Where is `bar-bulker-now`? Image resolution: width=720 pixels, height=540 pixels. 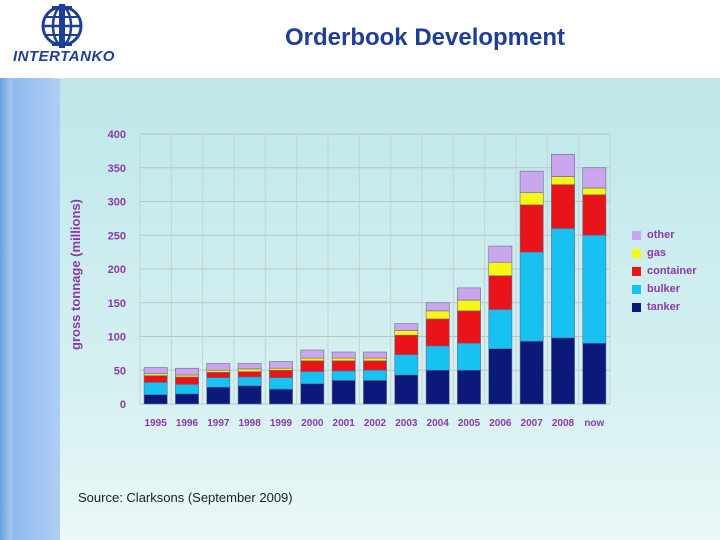 bar-bulker-now is located at coordinates (594, 289).